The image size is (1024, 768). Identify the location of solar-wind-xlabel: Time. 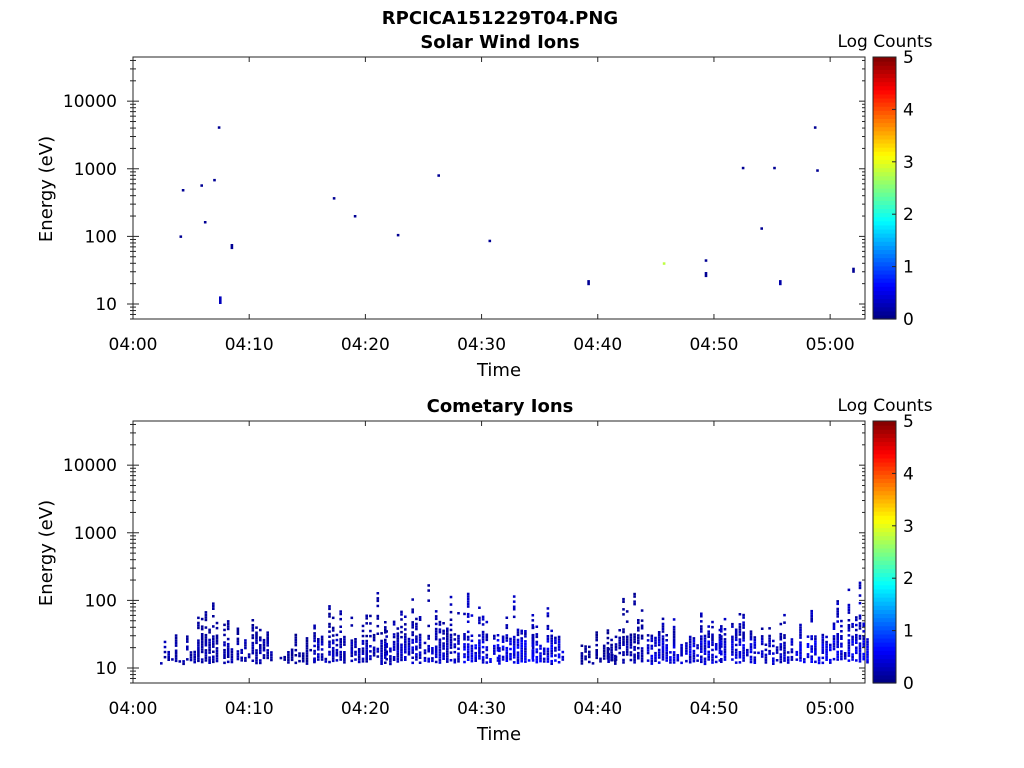
(498, 370).